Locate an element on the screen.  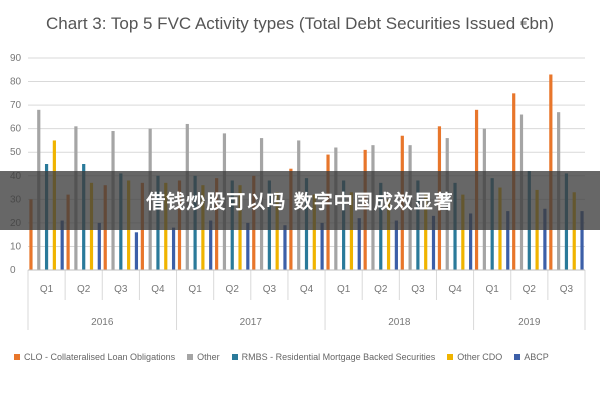
legend-label: Other CDO is located at coordinates (480, 357).